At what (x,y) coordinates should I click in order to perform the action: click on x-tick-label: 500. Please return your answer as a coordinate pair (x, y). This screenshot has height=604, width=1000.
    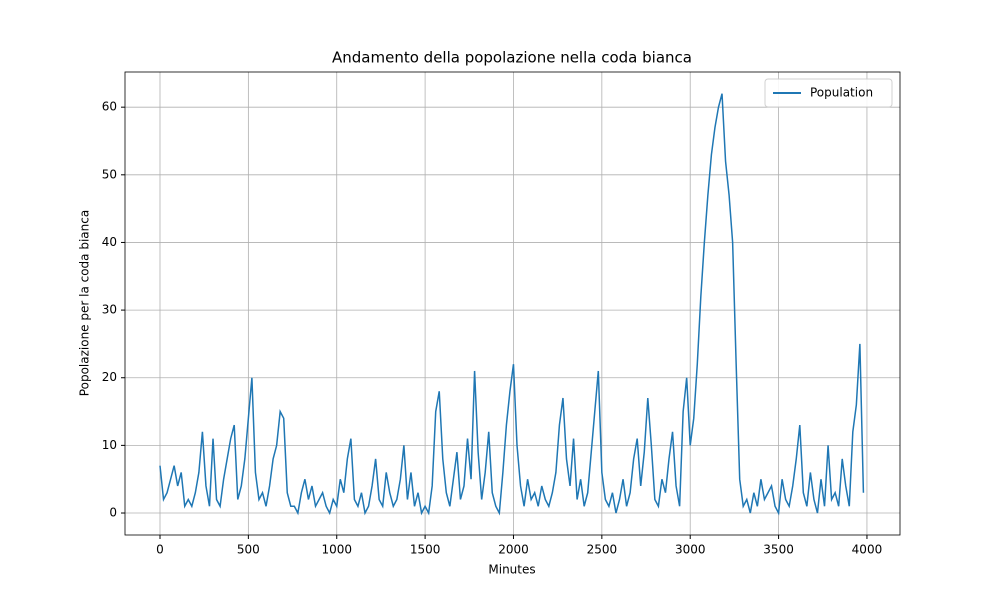
    Looking at the image, I should click on (248, 550).